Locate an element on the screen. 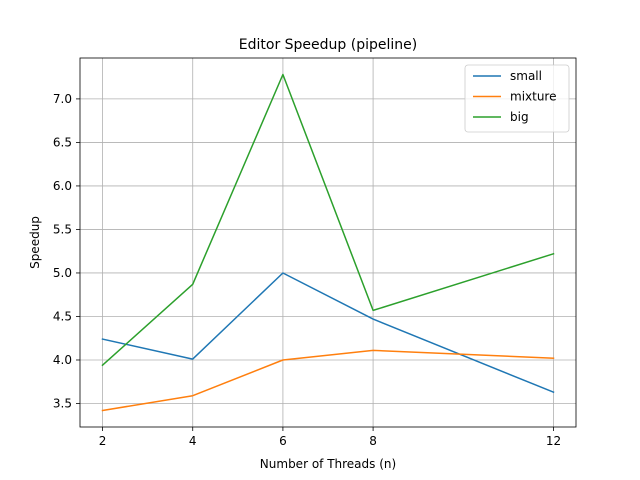  y-tick-label: 7.0 is located at coordinates (62, 99).